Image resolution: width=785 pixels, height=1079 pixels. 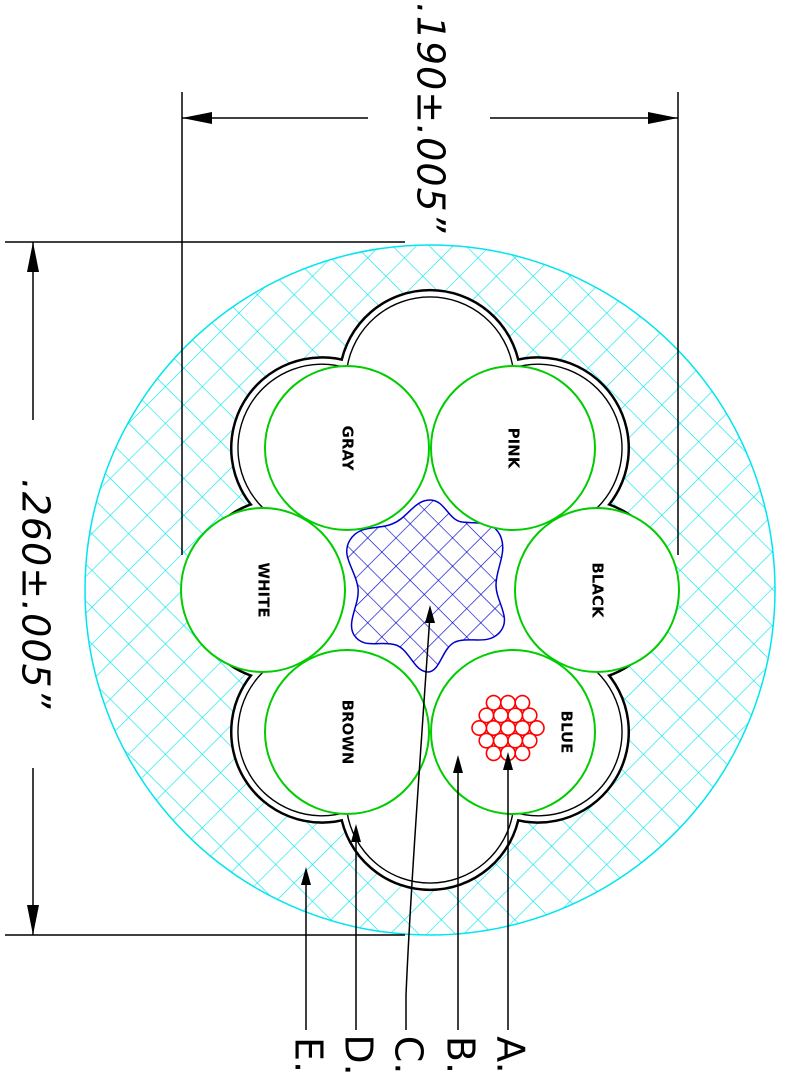 I want to click on height-dimension-label: .260±.005”, so click(x=36, y=594).